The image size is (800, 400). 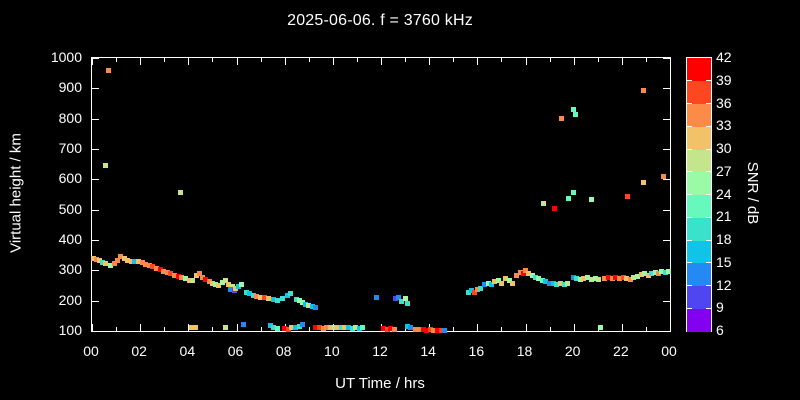 What do you see at coordinates (724, 125) in the screenshot?
I see `colorbar-tick-label: 33` at bounding box center [724, 125].